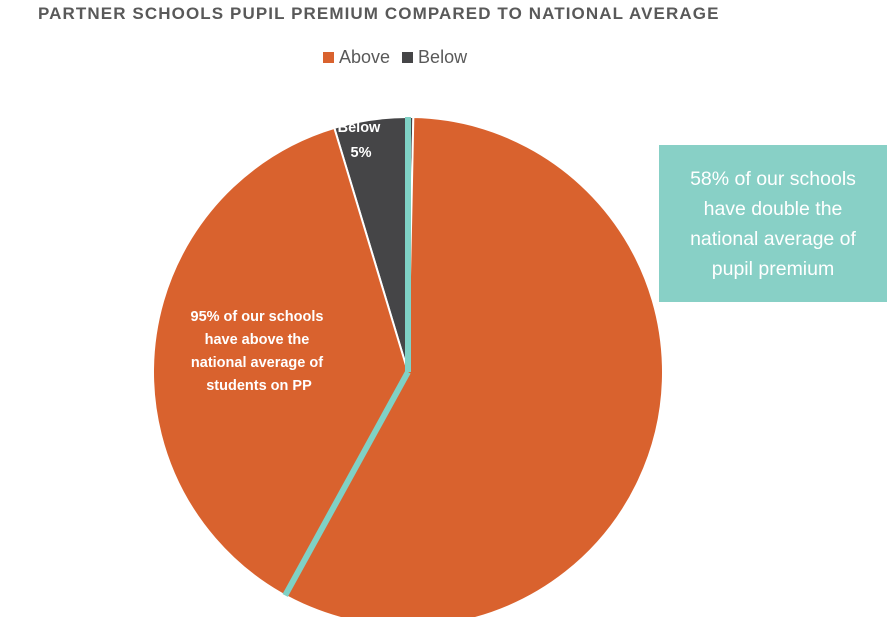 This screenshot has height=617, width=887. What do you see at coordinates (773, 178) in the screenshot?
I see `callout-line-1: 58% of our schools` at bounding box center [773, 178].